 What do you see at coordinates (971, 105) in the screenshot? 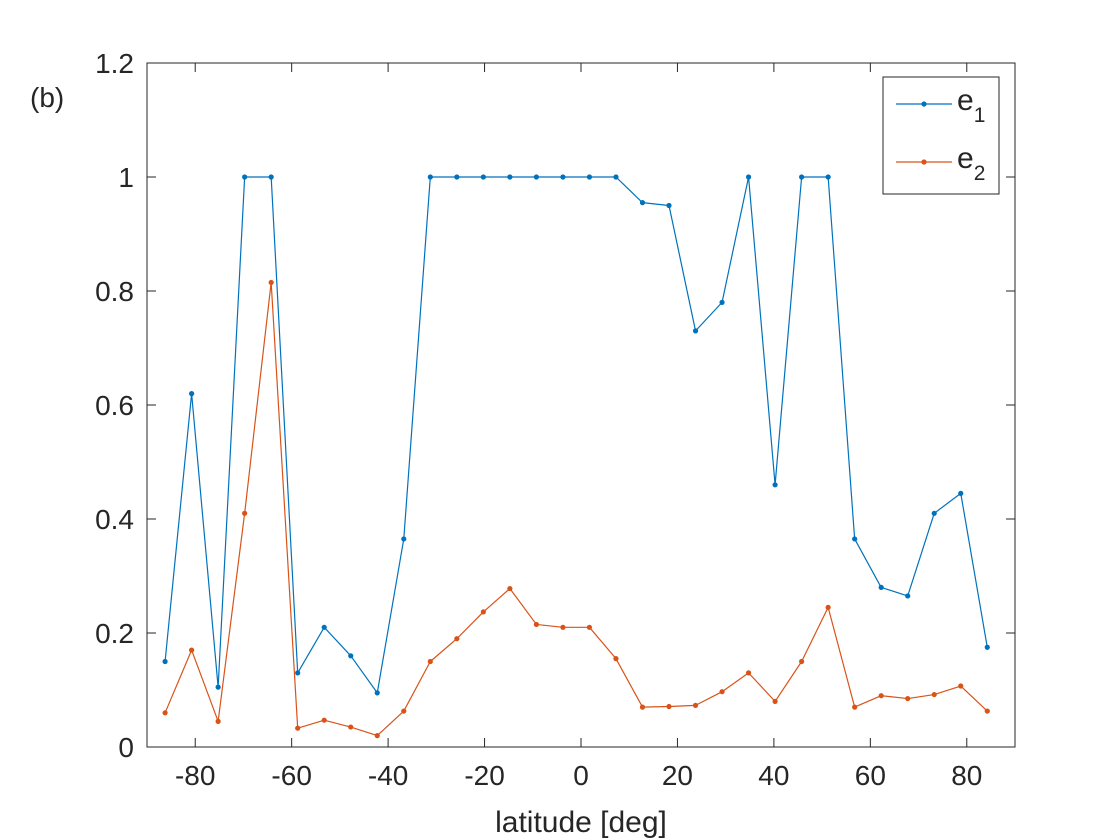
I see `legend-label: e1` at bounding box center [971, 105].